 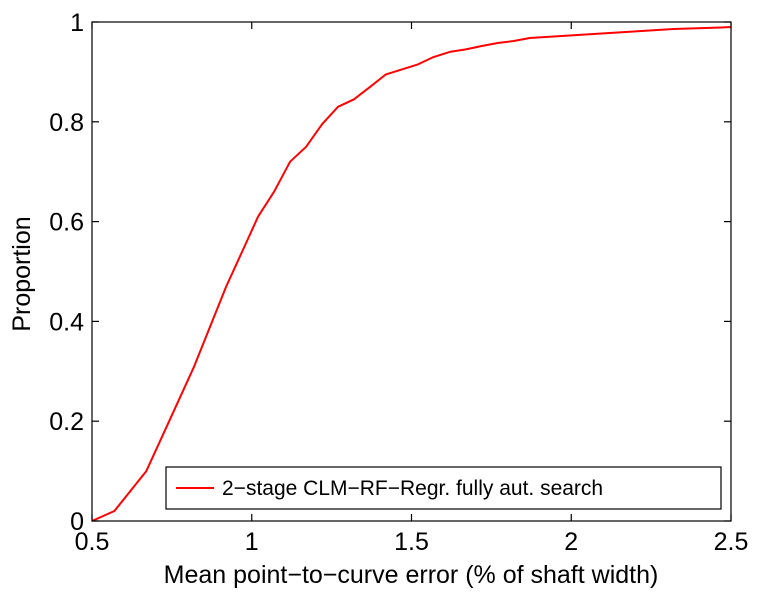 I want to click on y-tick-label: 1, so click(x=77, y=23).